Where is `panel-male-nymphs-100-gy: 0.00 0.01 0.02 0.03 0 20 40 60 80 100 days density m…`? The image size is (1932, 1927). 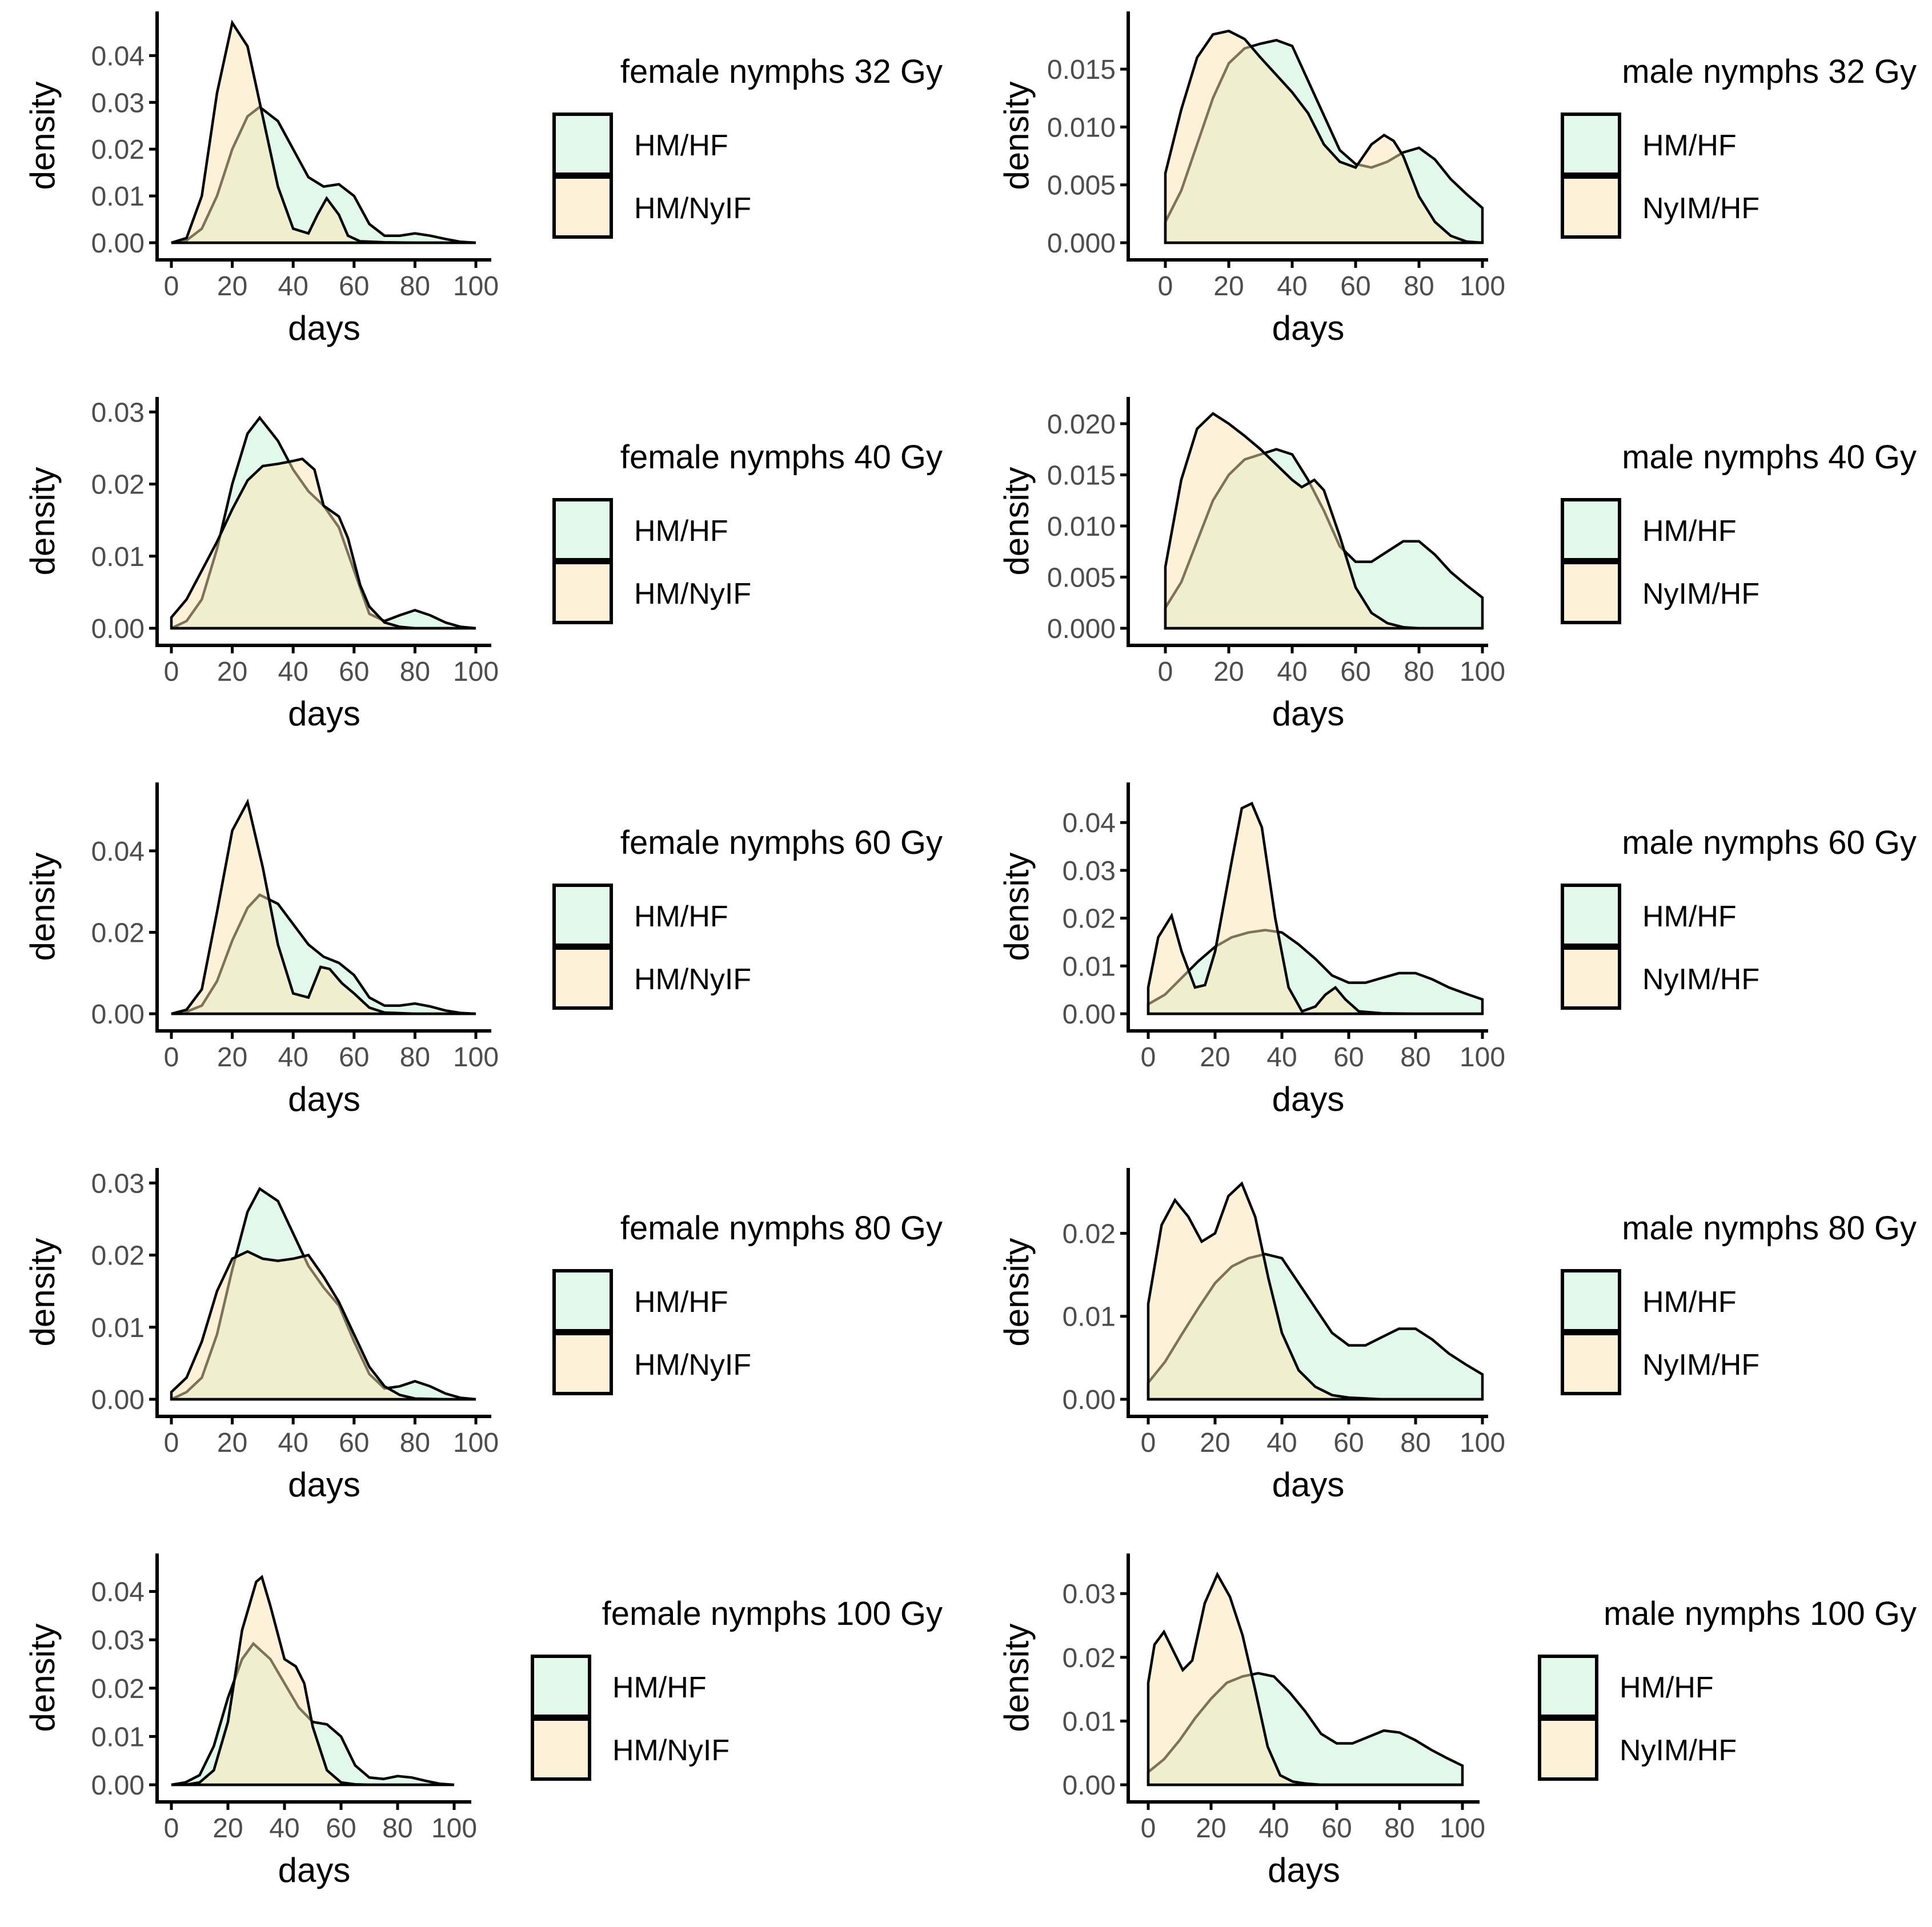
panel-male-nymphs-100-gy: 0.00 0.01 0.02 0.03 0 20 40 60 80 100 days density m… is located at coordinates (1457, 1721).